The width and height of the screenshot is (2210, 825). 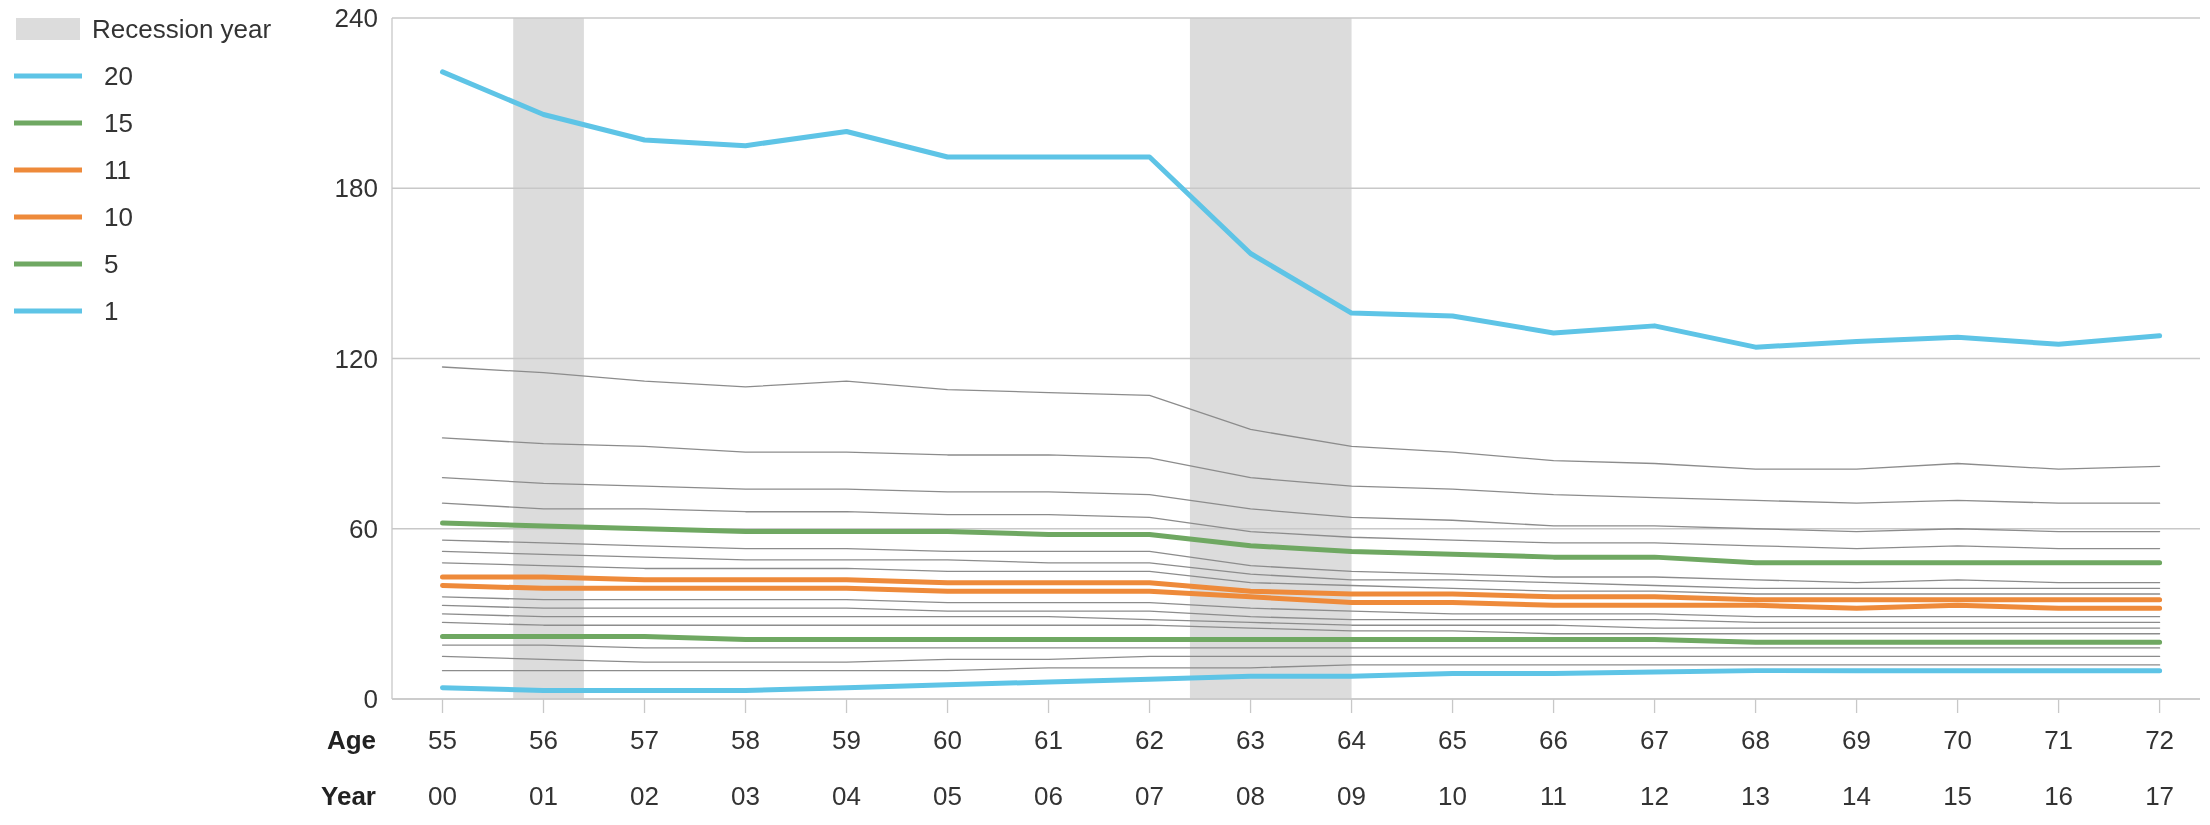 What do you see at coordinates (442, 796) in the screenshot?
I see `x2-tick-label: 00` at bounding box center [442, 796].